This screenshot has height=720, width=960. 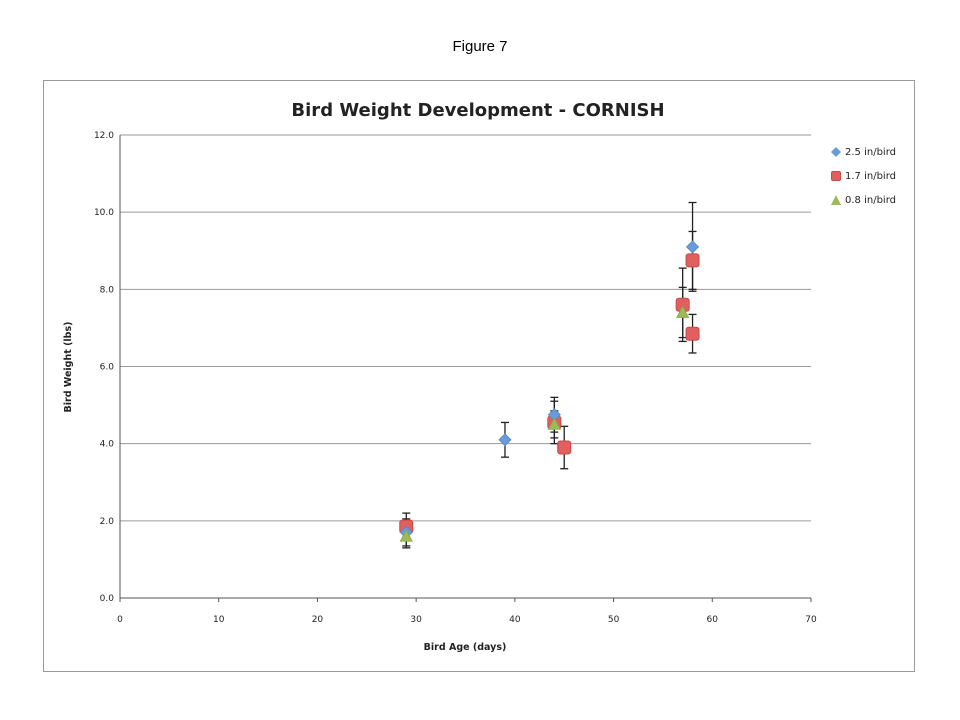 What do you see at coordinates (870, 200) in the screenshot?
I see `legend-label: 0.8 in/bird` at bounding box center [870, 200].